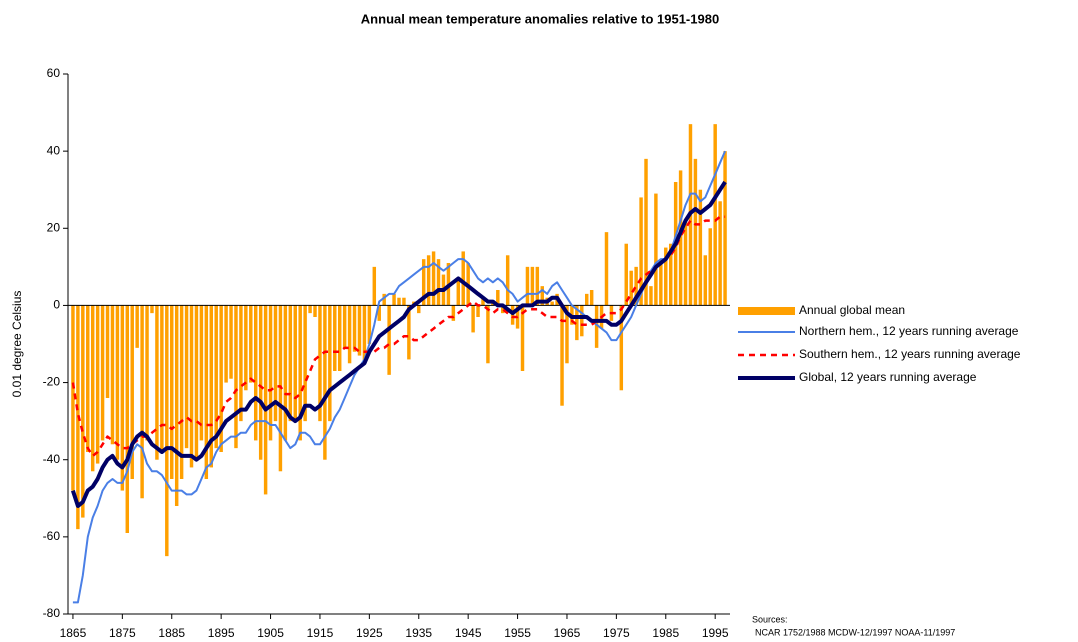  What do you see at coordinates (320, 633) in the screenshot?
I see `x-tick-label: 1915` at bounding box center [320, 633].